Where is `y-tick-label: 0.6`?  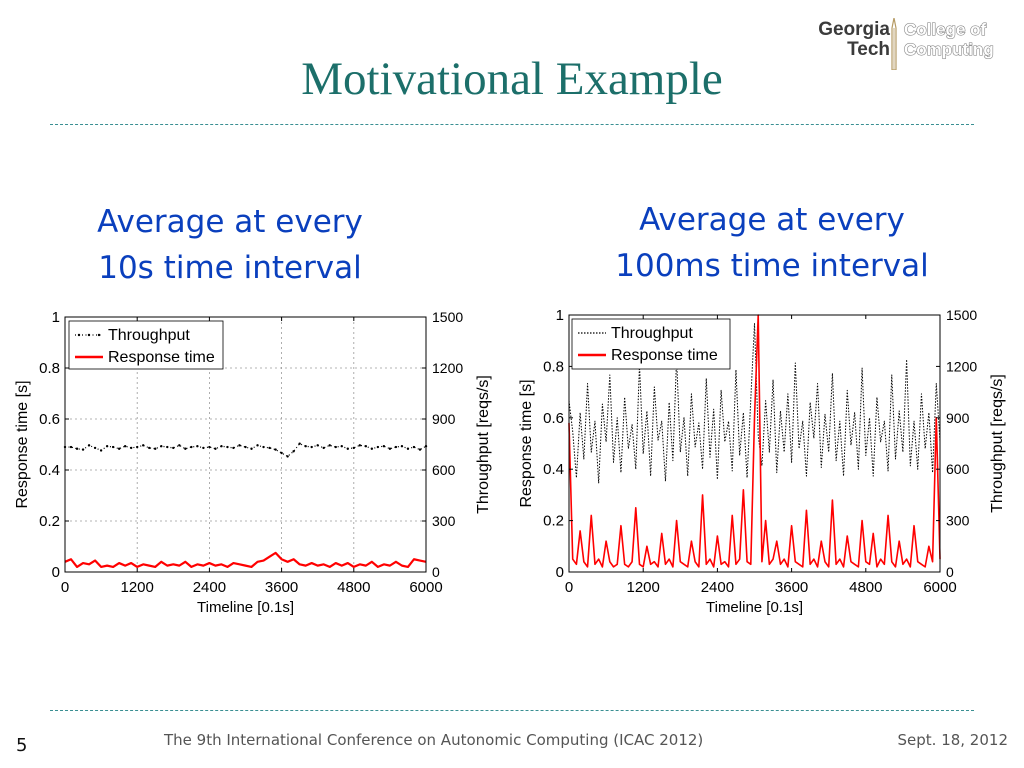
y-tick-label: 0.6 is located at coordinates (49, 419).